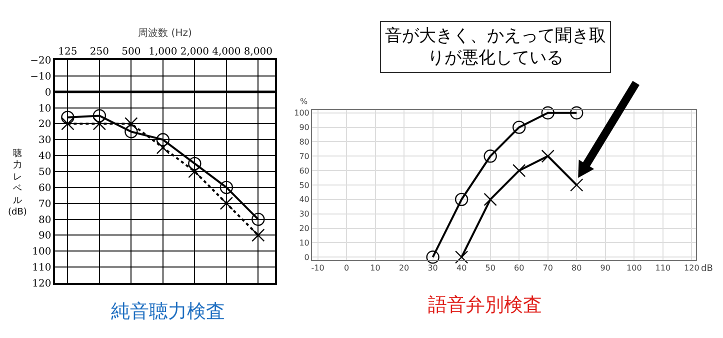  Describe the element at coordinates (41, 76) in the screenshot. I see `y-tick-label: −10` at that location.